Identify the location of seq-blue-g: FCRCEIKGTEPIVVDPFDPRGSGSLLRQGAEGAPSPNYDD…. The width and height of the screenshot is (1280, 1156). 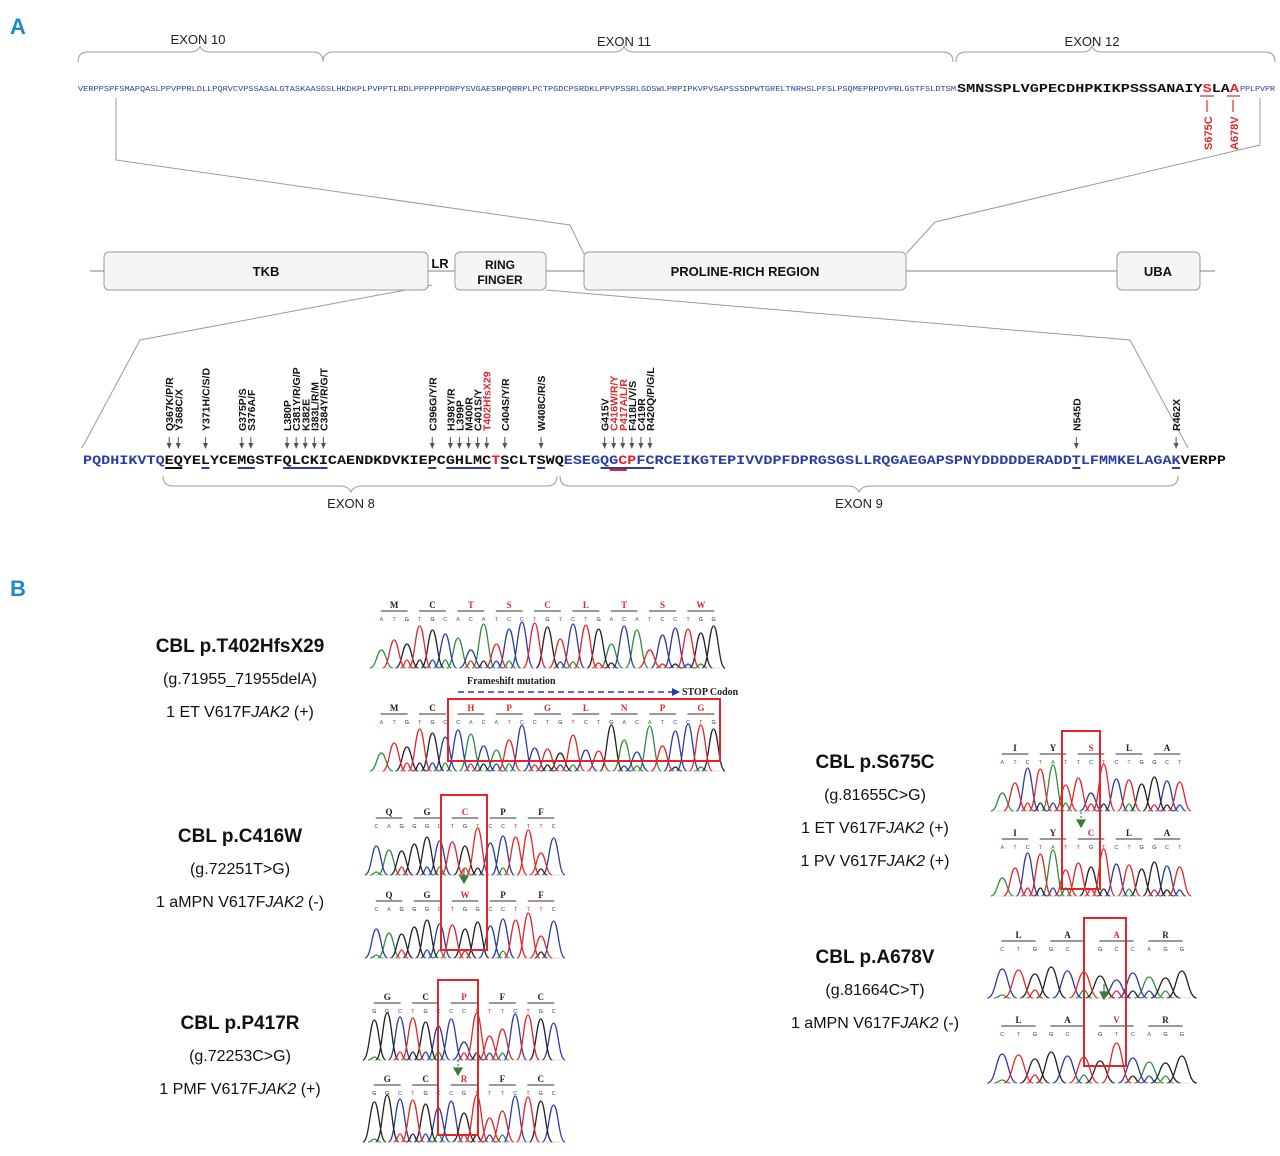
(908, 460).